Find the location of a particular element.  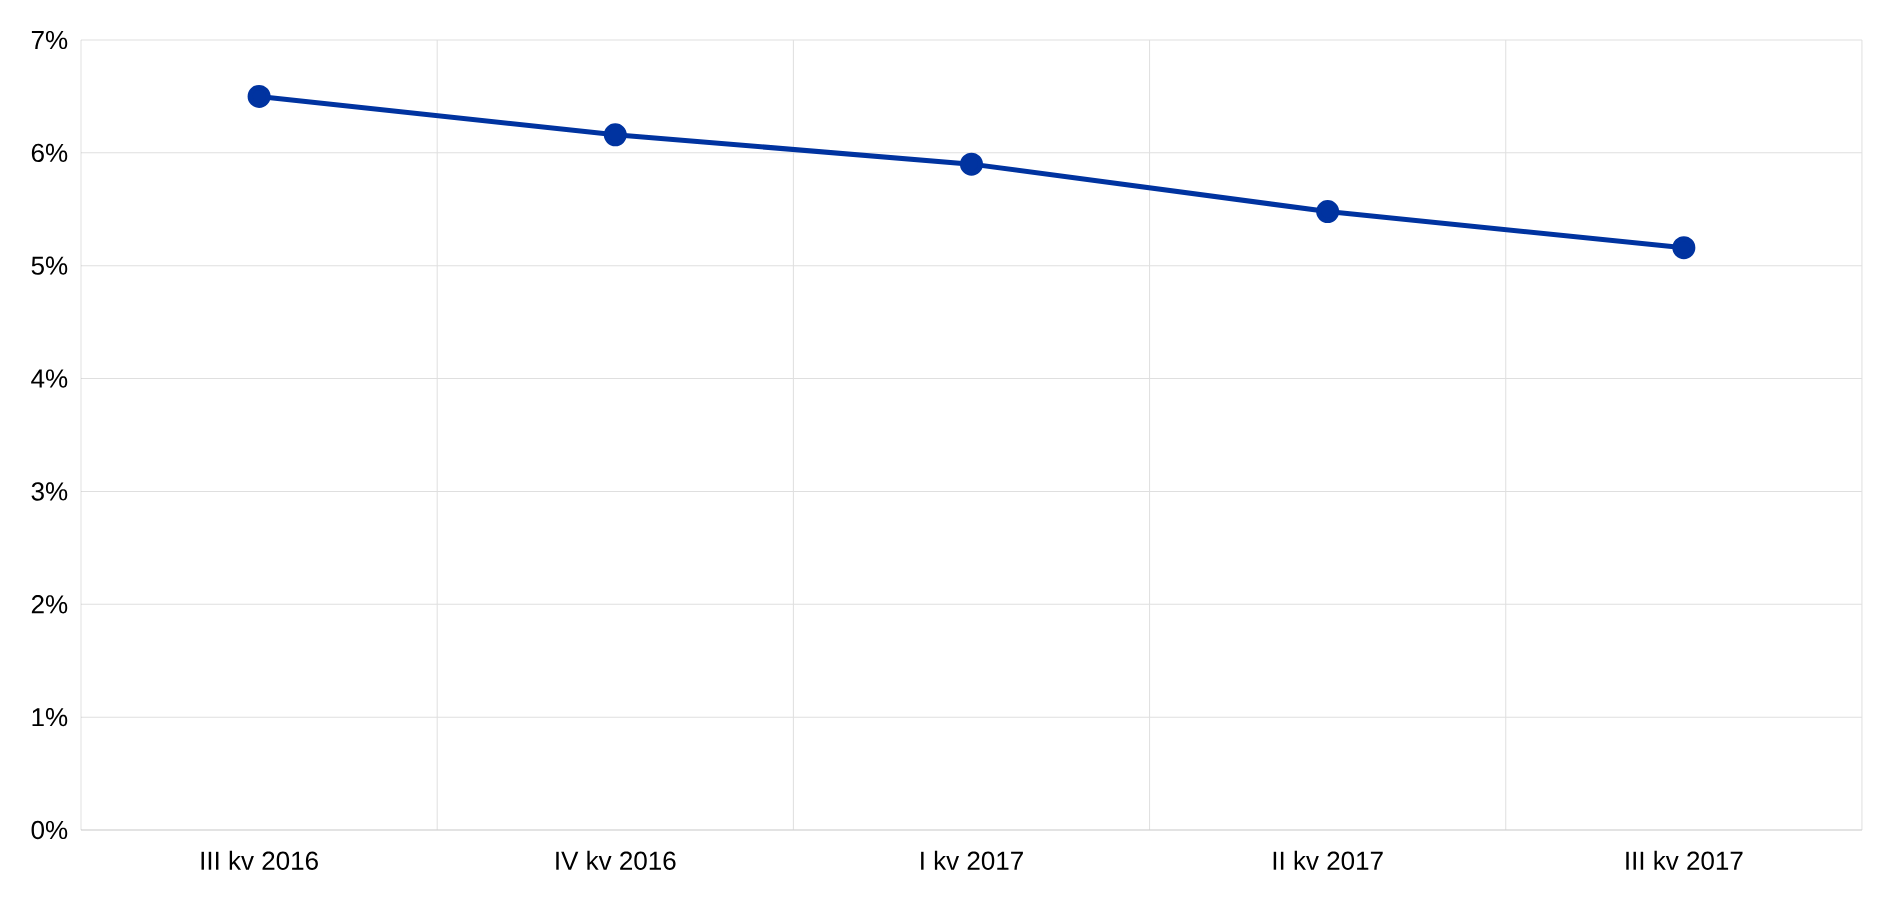

x-tick-label: II kv 2017 is located at coordinates (1328, 860).